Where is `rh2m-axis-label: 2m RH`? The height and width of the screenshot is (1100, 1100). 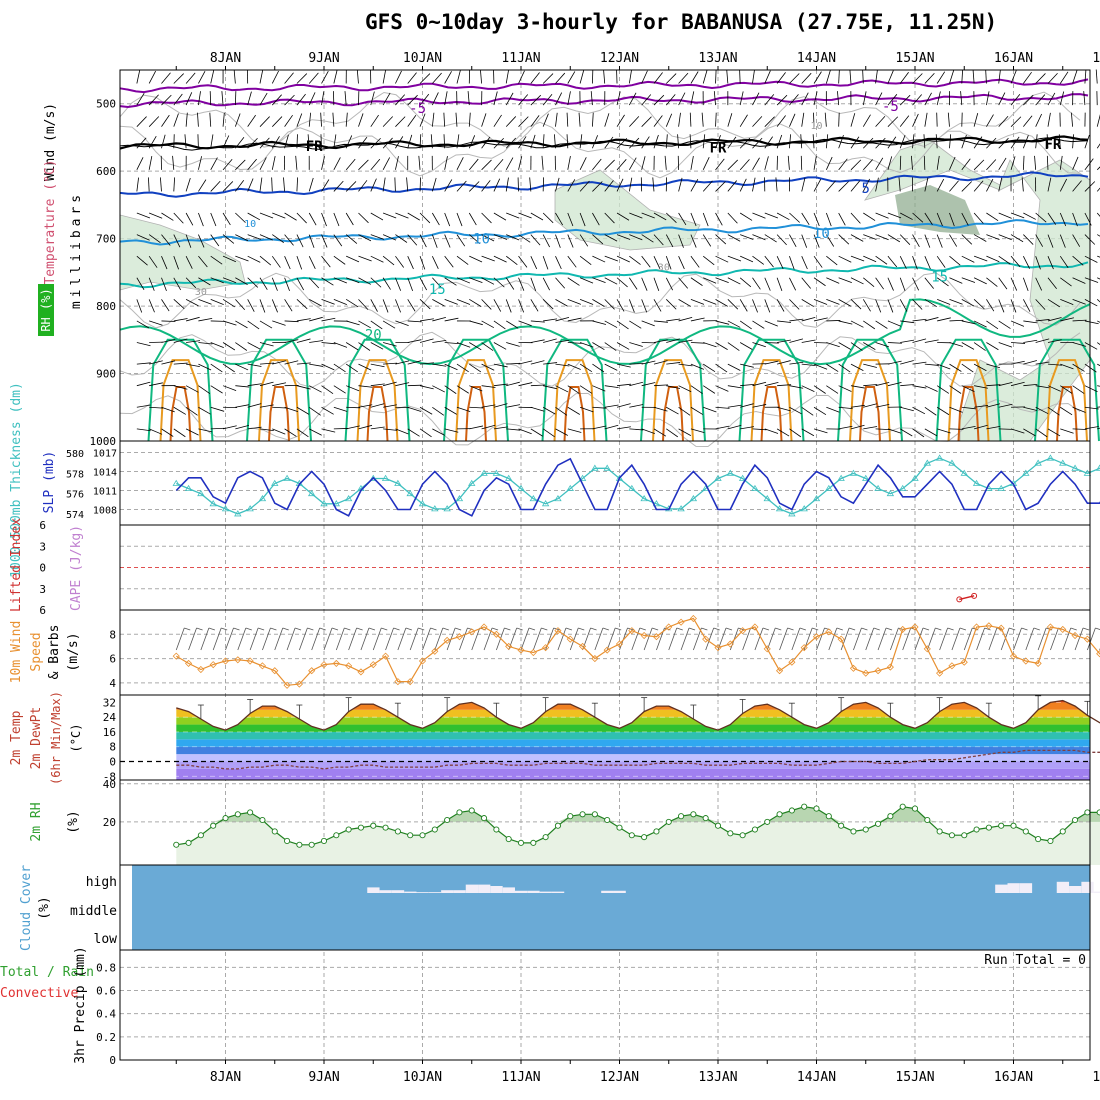 rh2m-axis-label: 2m RH is located at coordinates (36, 821).